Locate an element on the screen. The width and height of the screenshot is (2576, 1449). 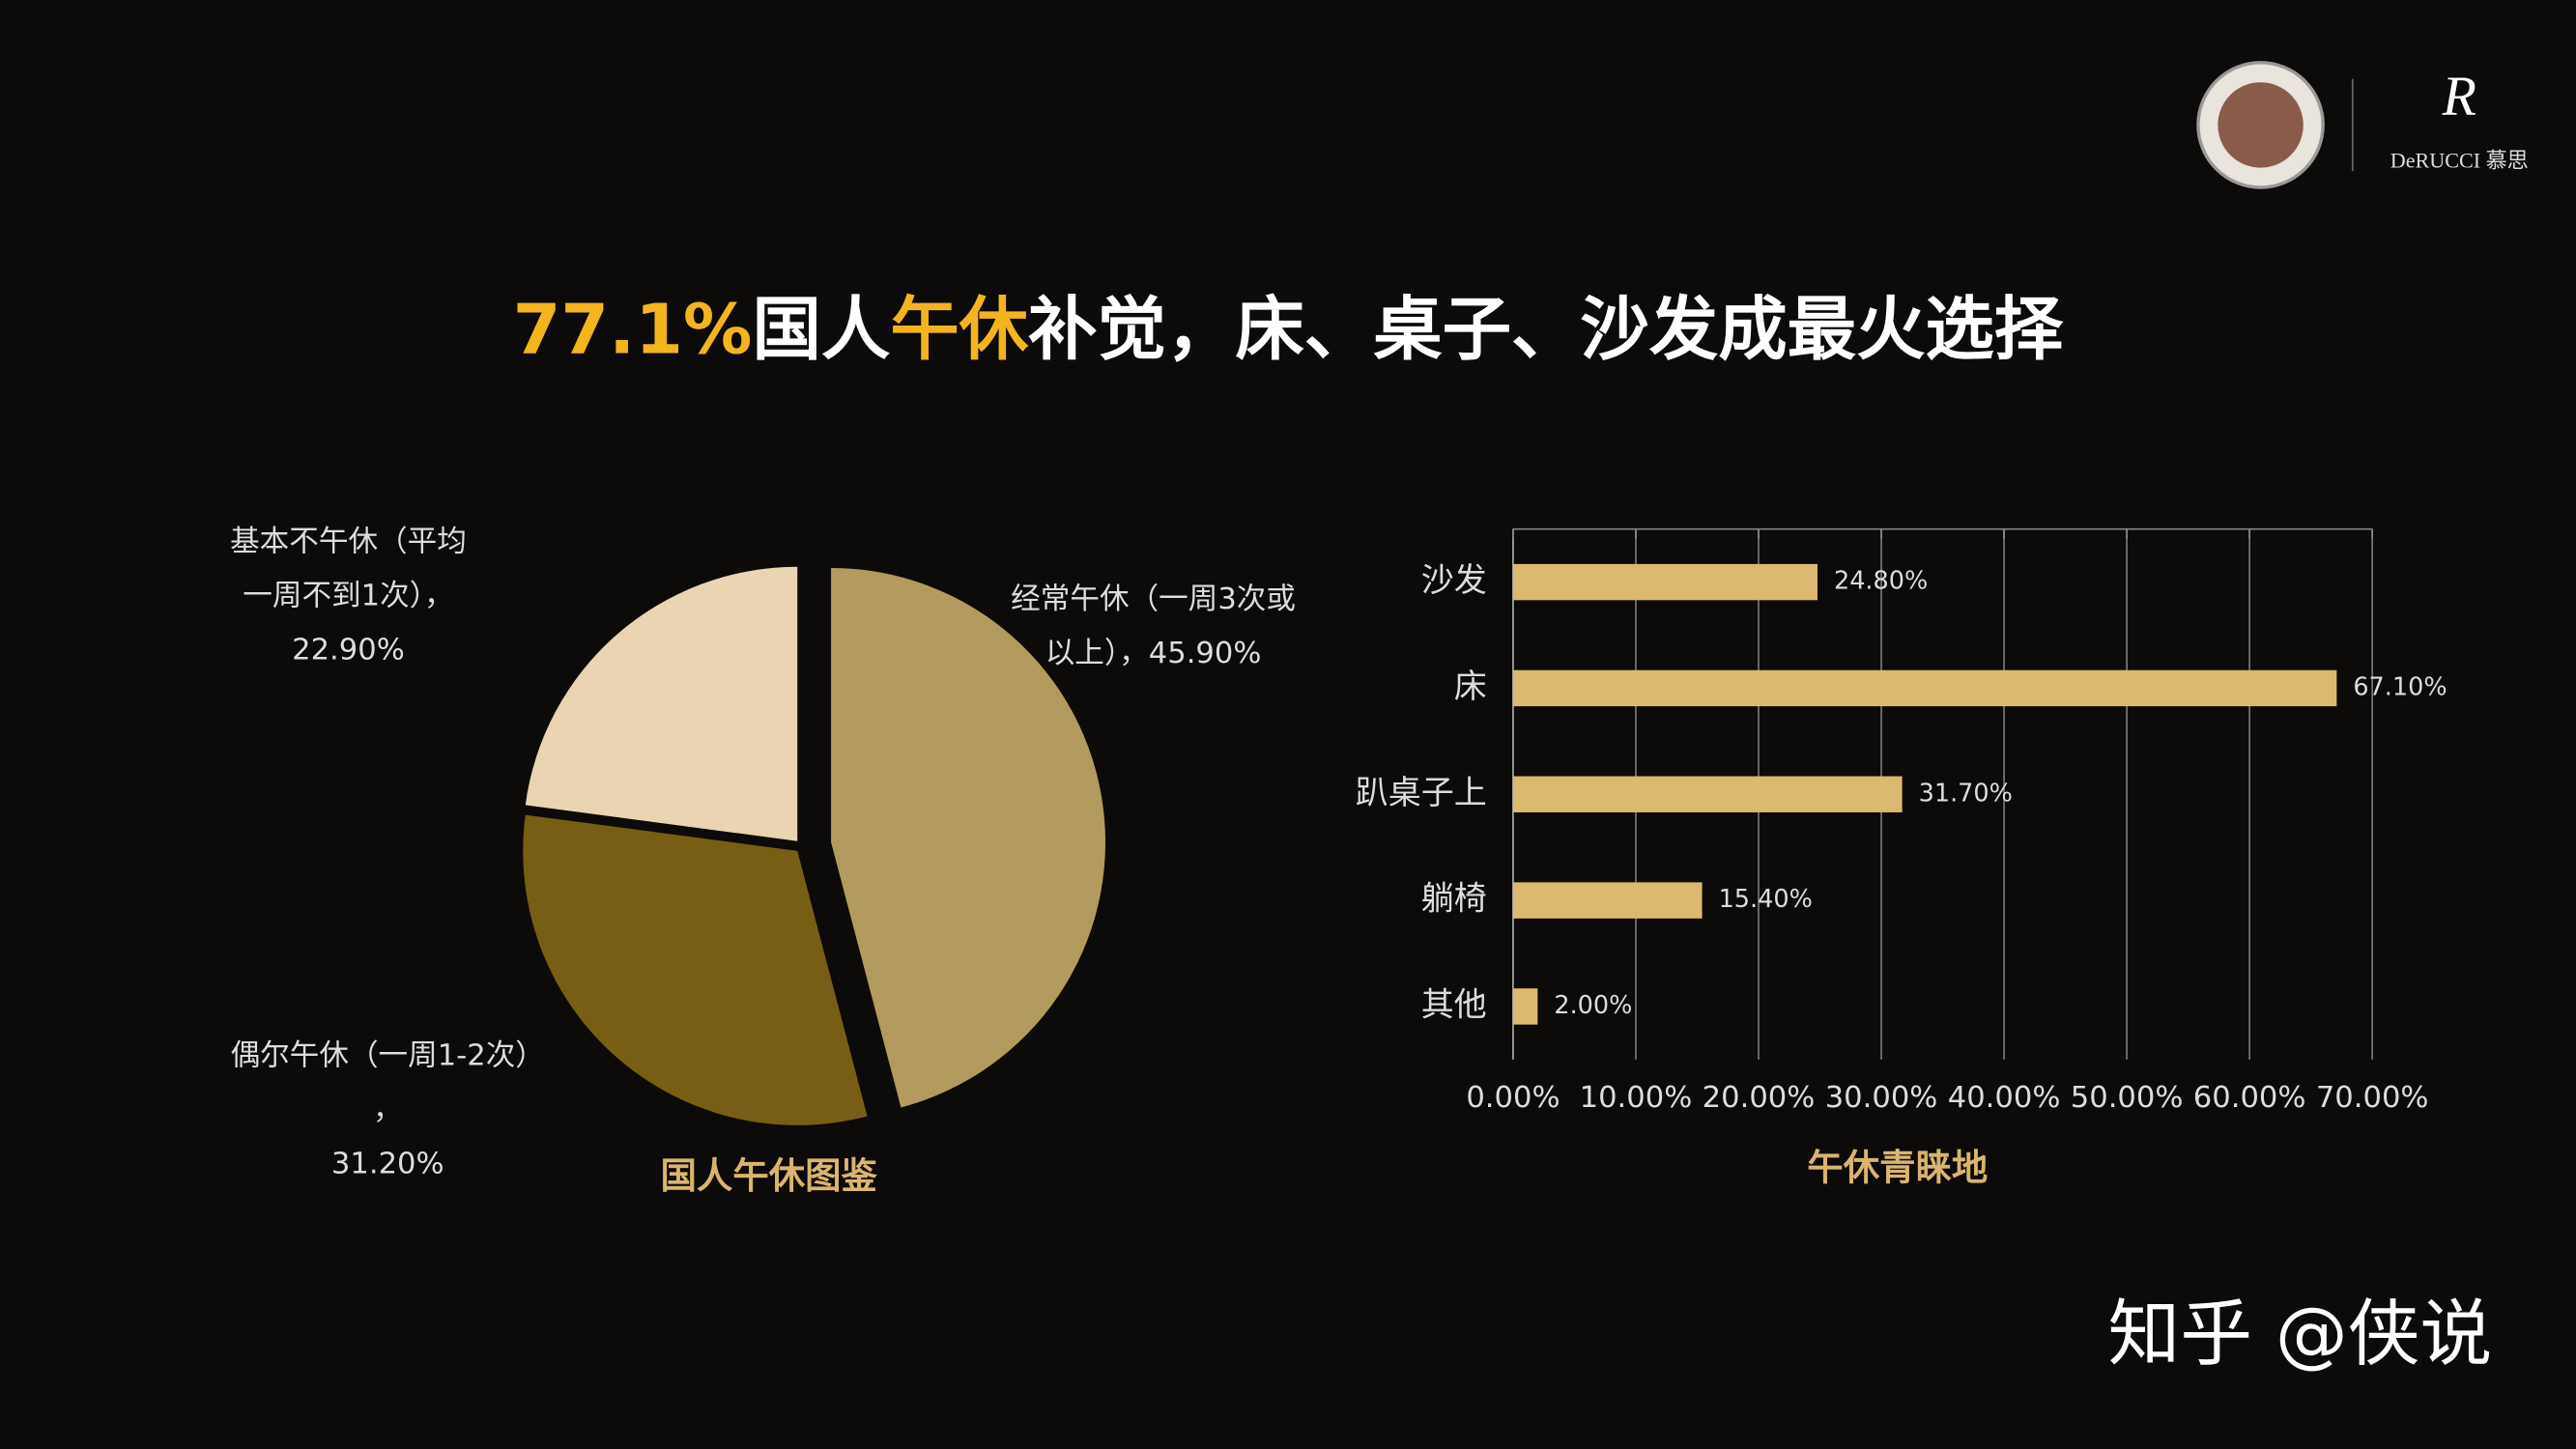
slide-title: 77.1%国人午休补觉，床、桌子、沙发成最火选择 is located at coordinates (1289, 329).